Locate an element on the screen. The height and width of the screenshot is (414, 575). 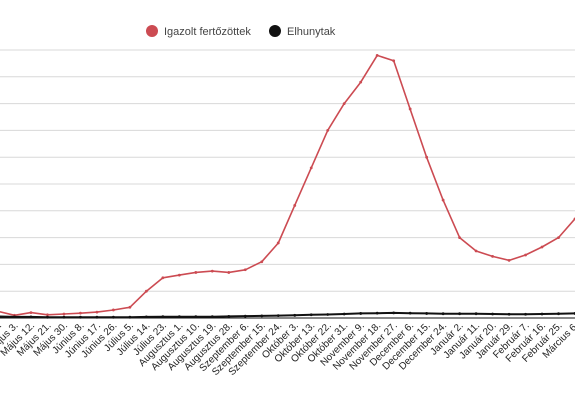
series-line-deaths is located at coordinates (287, 315).